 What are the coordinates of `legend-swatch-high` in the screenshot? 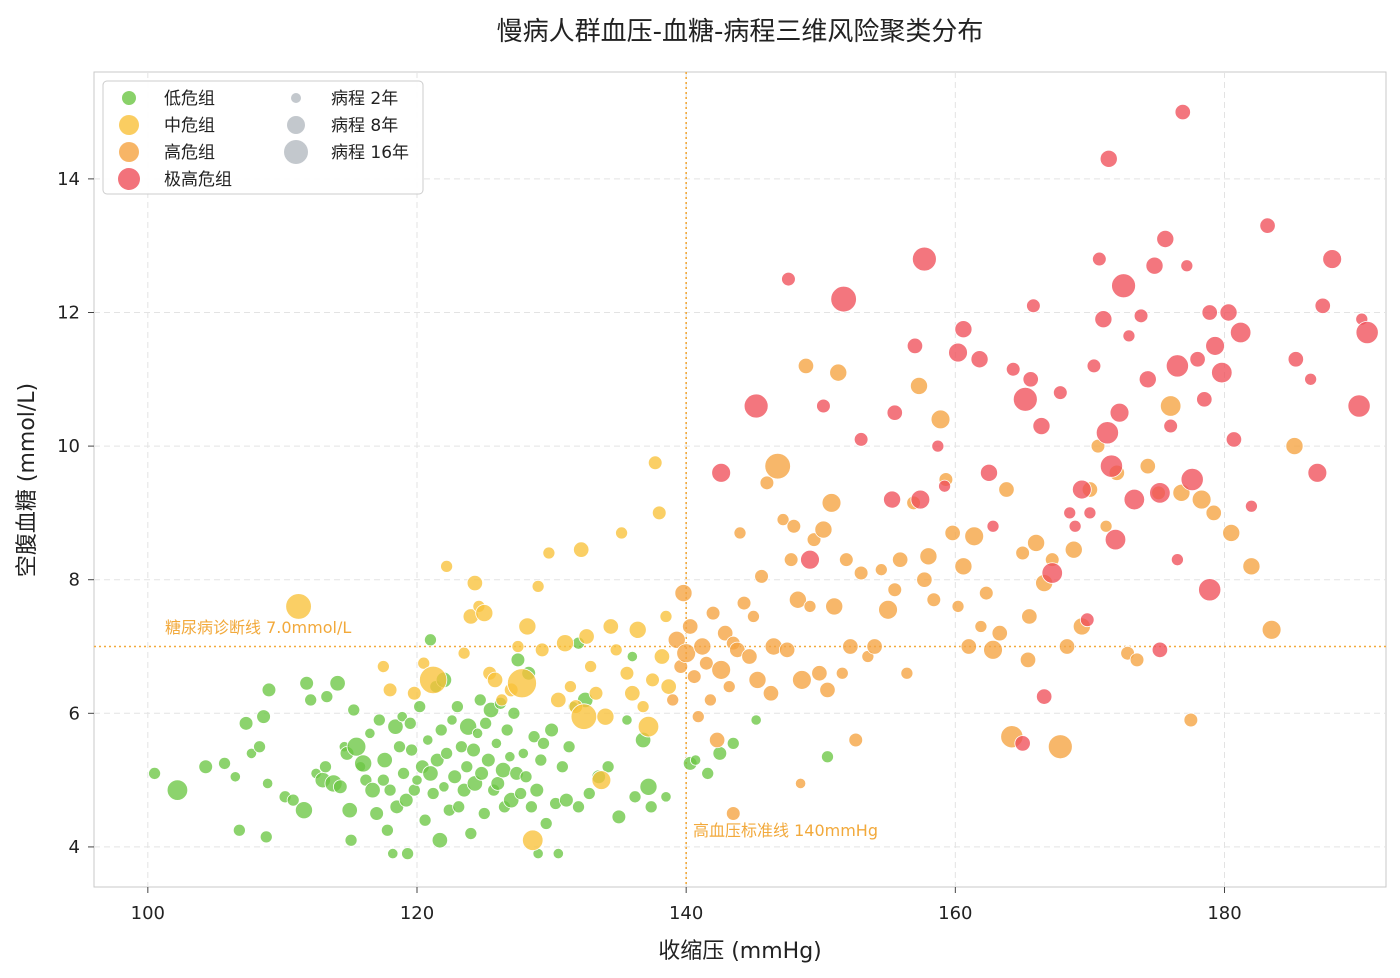 It's located at (129, 152).